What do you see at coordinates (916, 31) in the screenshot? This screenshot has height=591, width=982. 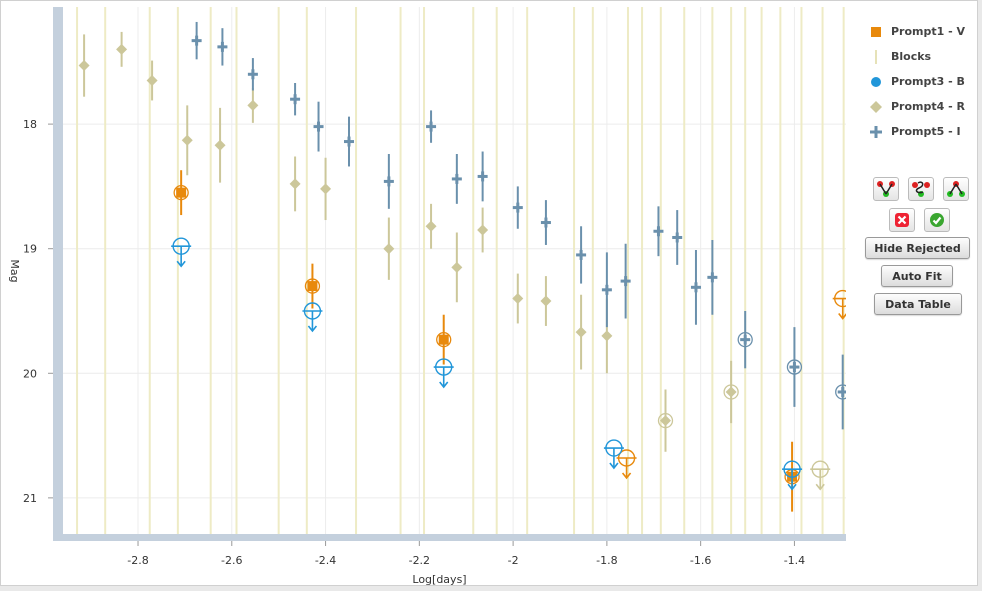 I see `legend-item-prompt1-v: Prompt1 - V` at bounding box center [916, 31].